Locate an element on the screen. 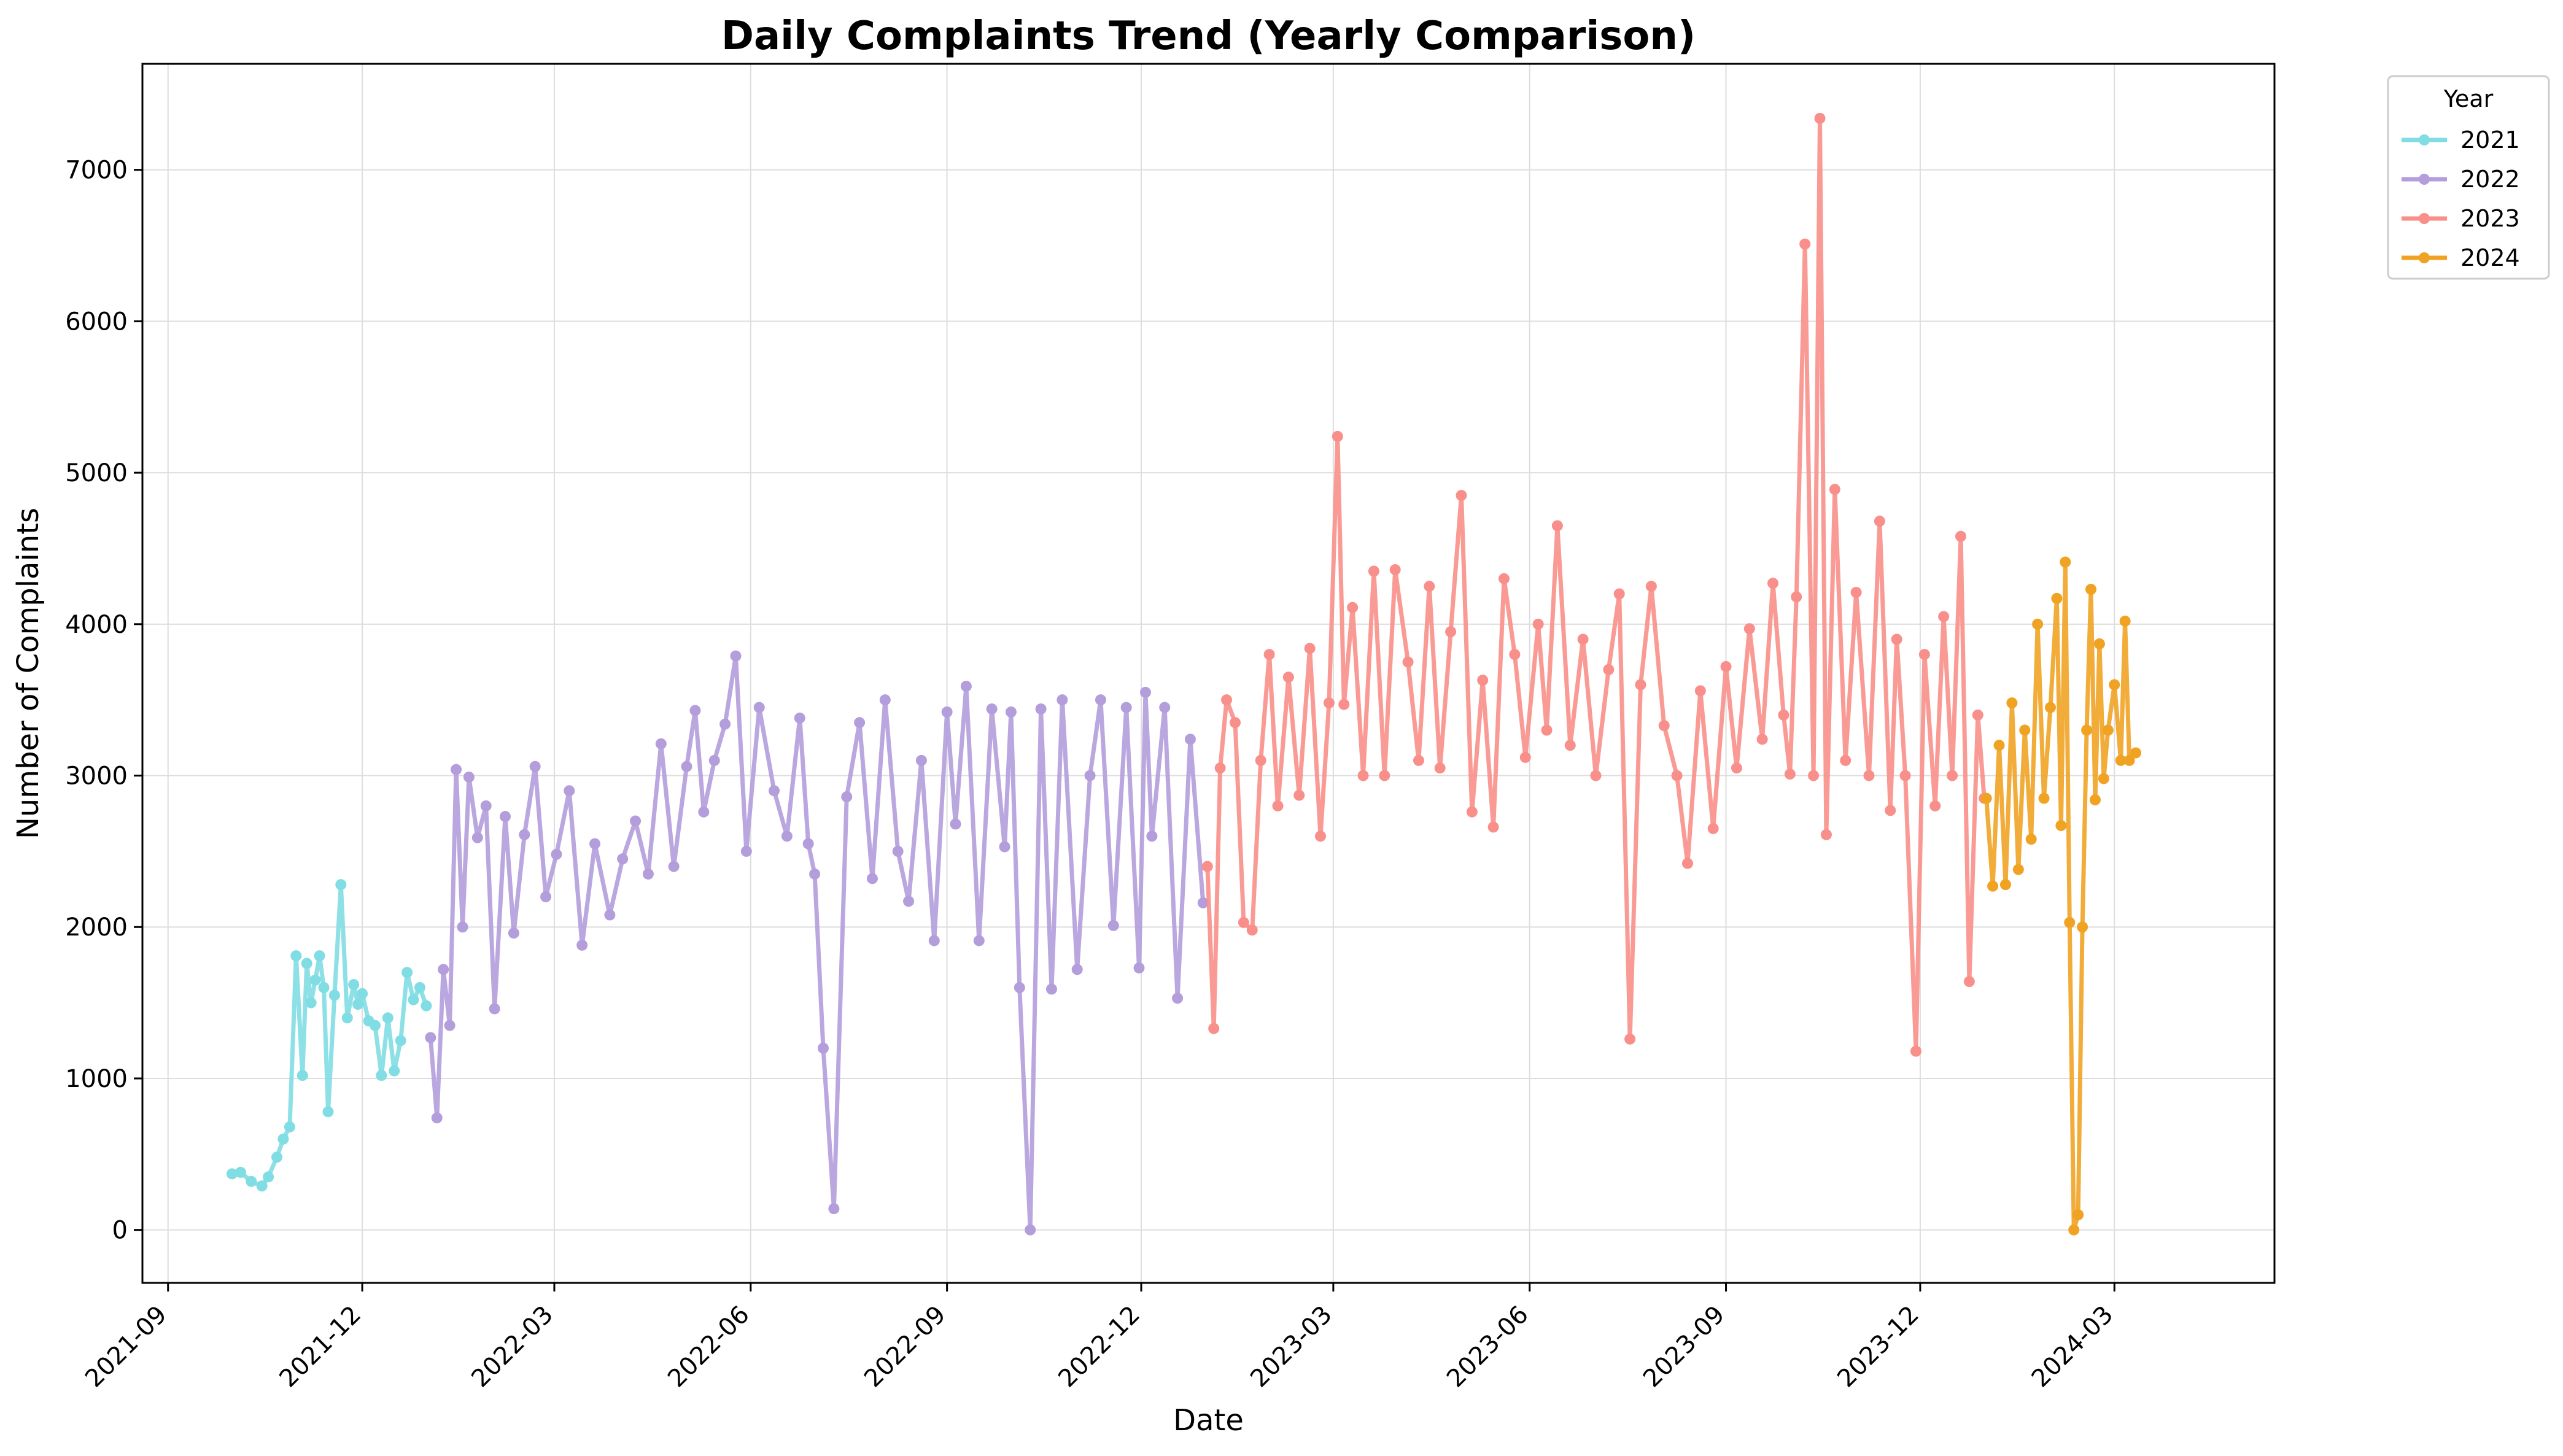 This screenshot has width=2563, height=1456. y-tick-label: 7000 is located at coordinates (97, 171).